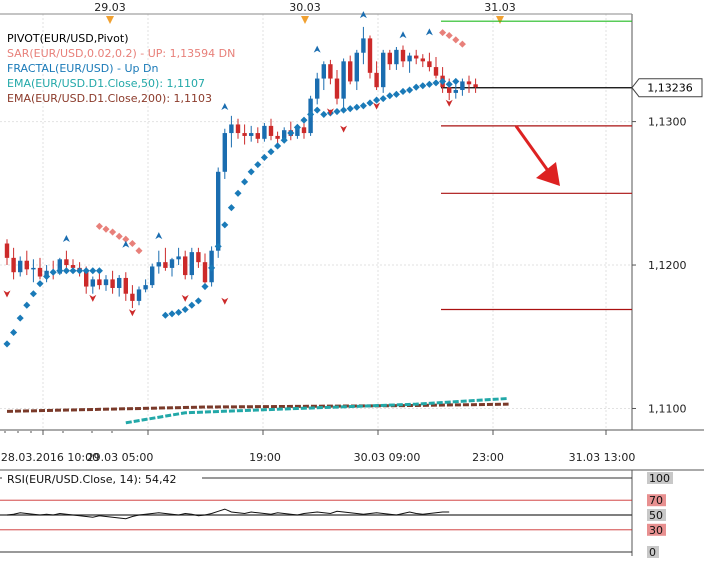 The width and height of the screenshot is (704, 563). Describe the element at coordinates (120, 457) in the screenshot. I see `time-axis-label: 29.03 05:00` at that location.